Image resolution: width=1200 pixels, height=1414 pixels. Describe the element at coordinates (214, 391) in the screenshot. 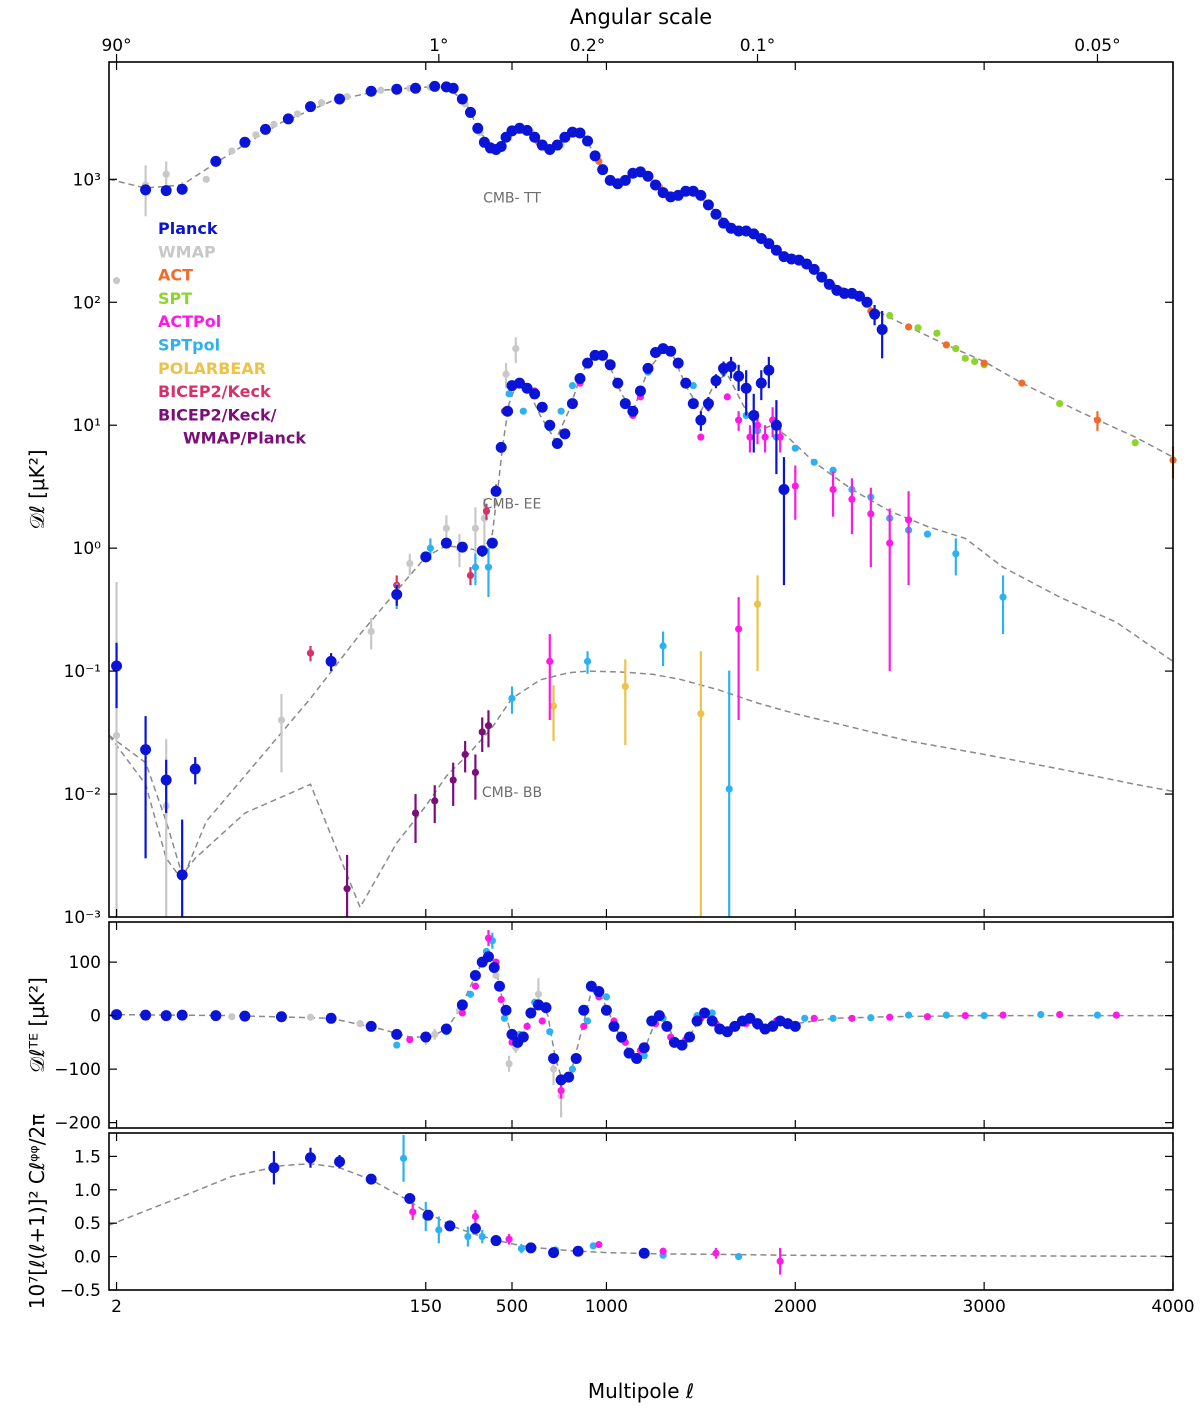

I see `legend-entry: BICEP2/Keck` at that location.